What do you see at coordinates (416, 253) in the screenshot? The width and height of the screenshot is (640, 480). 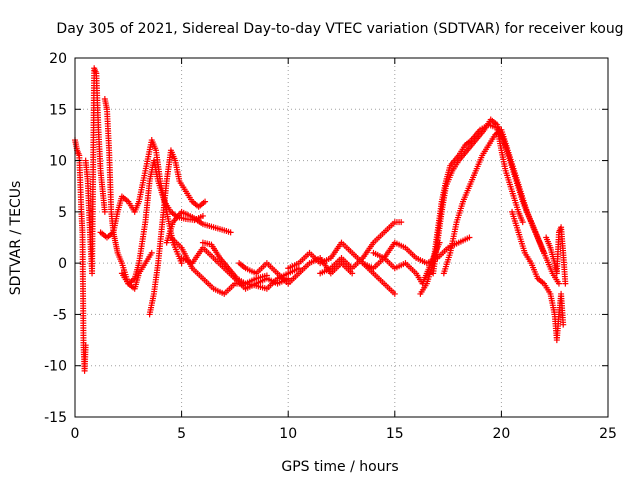 I see `series-sat-n` at bounding box center [416, 253].